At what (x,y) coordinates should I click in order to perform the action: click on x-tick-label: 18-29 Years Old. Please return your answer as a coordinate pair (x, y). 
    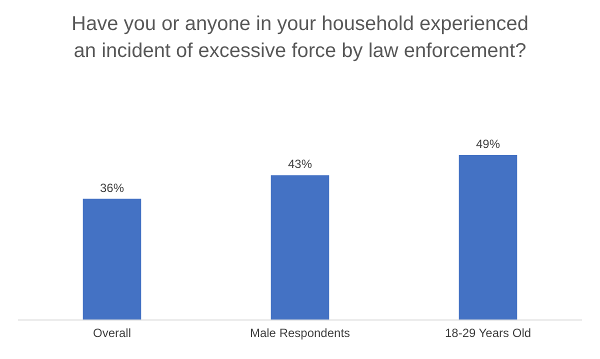
    Looking at the image, I should click on (488, 333).